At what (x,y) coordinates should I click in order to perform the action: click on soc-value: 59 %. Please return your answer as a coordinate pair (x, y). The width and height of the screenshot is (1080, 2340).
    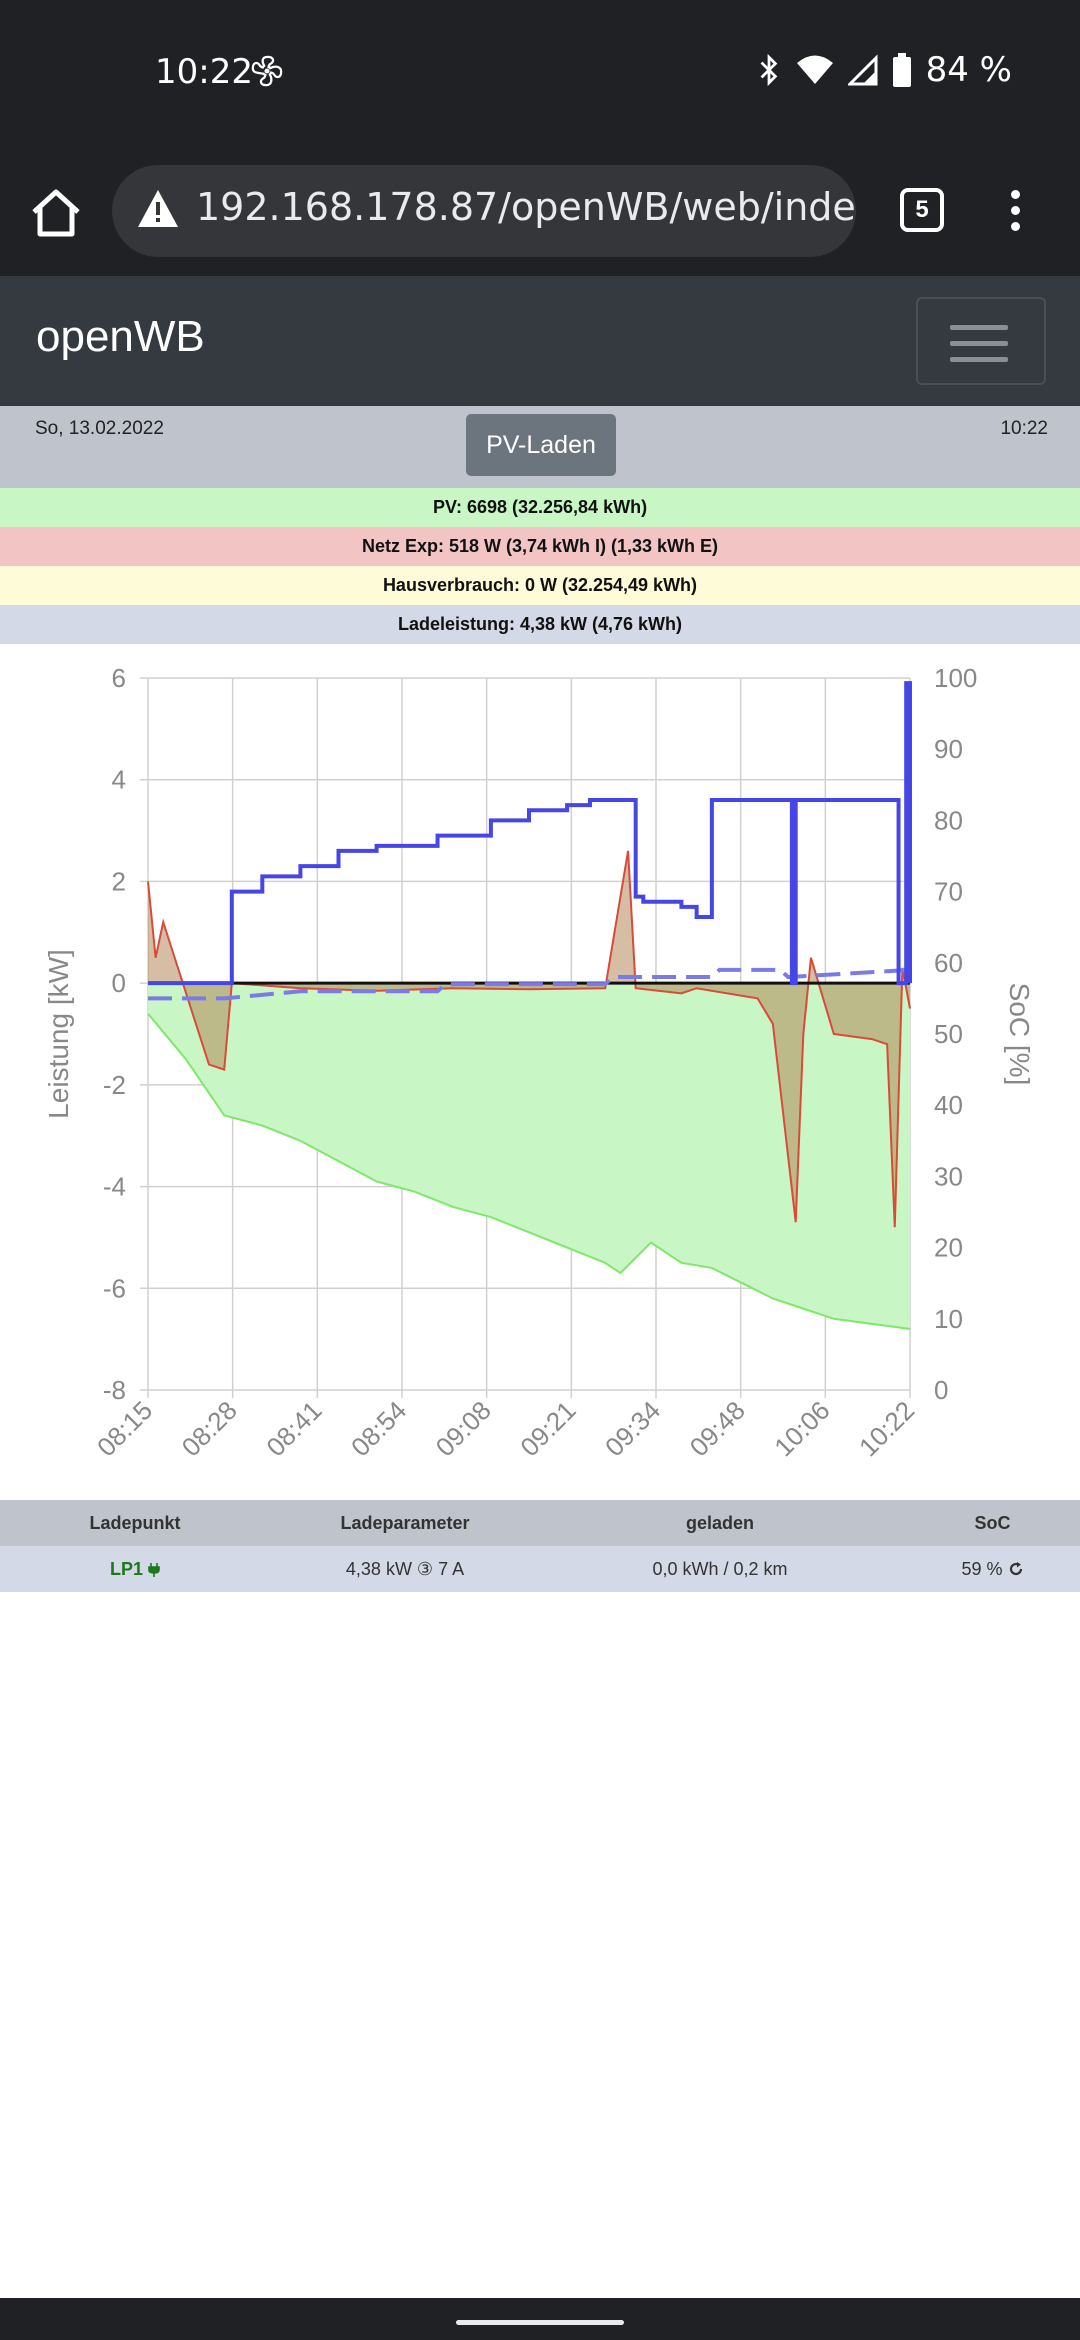
    Looking at the image, I should click on (982, 1569).